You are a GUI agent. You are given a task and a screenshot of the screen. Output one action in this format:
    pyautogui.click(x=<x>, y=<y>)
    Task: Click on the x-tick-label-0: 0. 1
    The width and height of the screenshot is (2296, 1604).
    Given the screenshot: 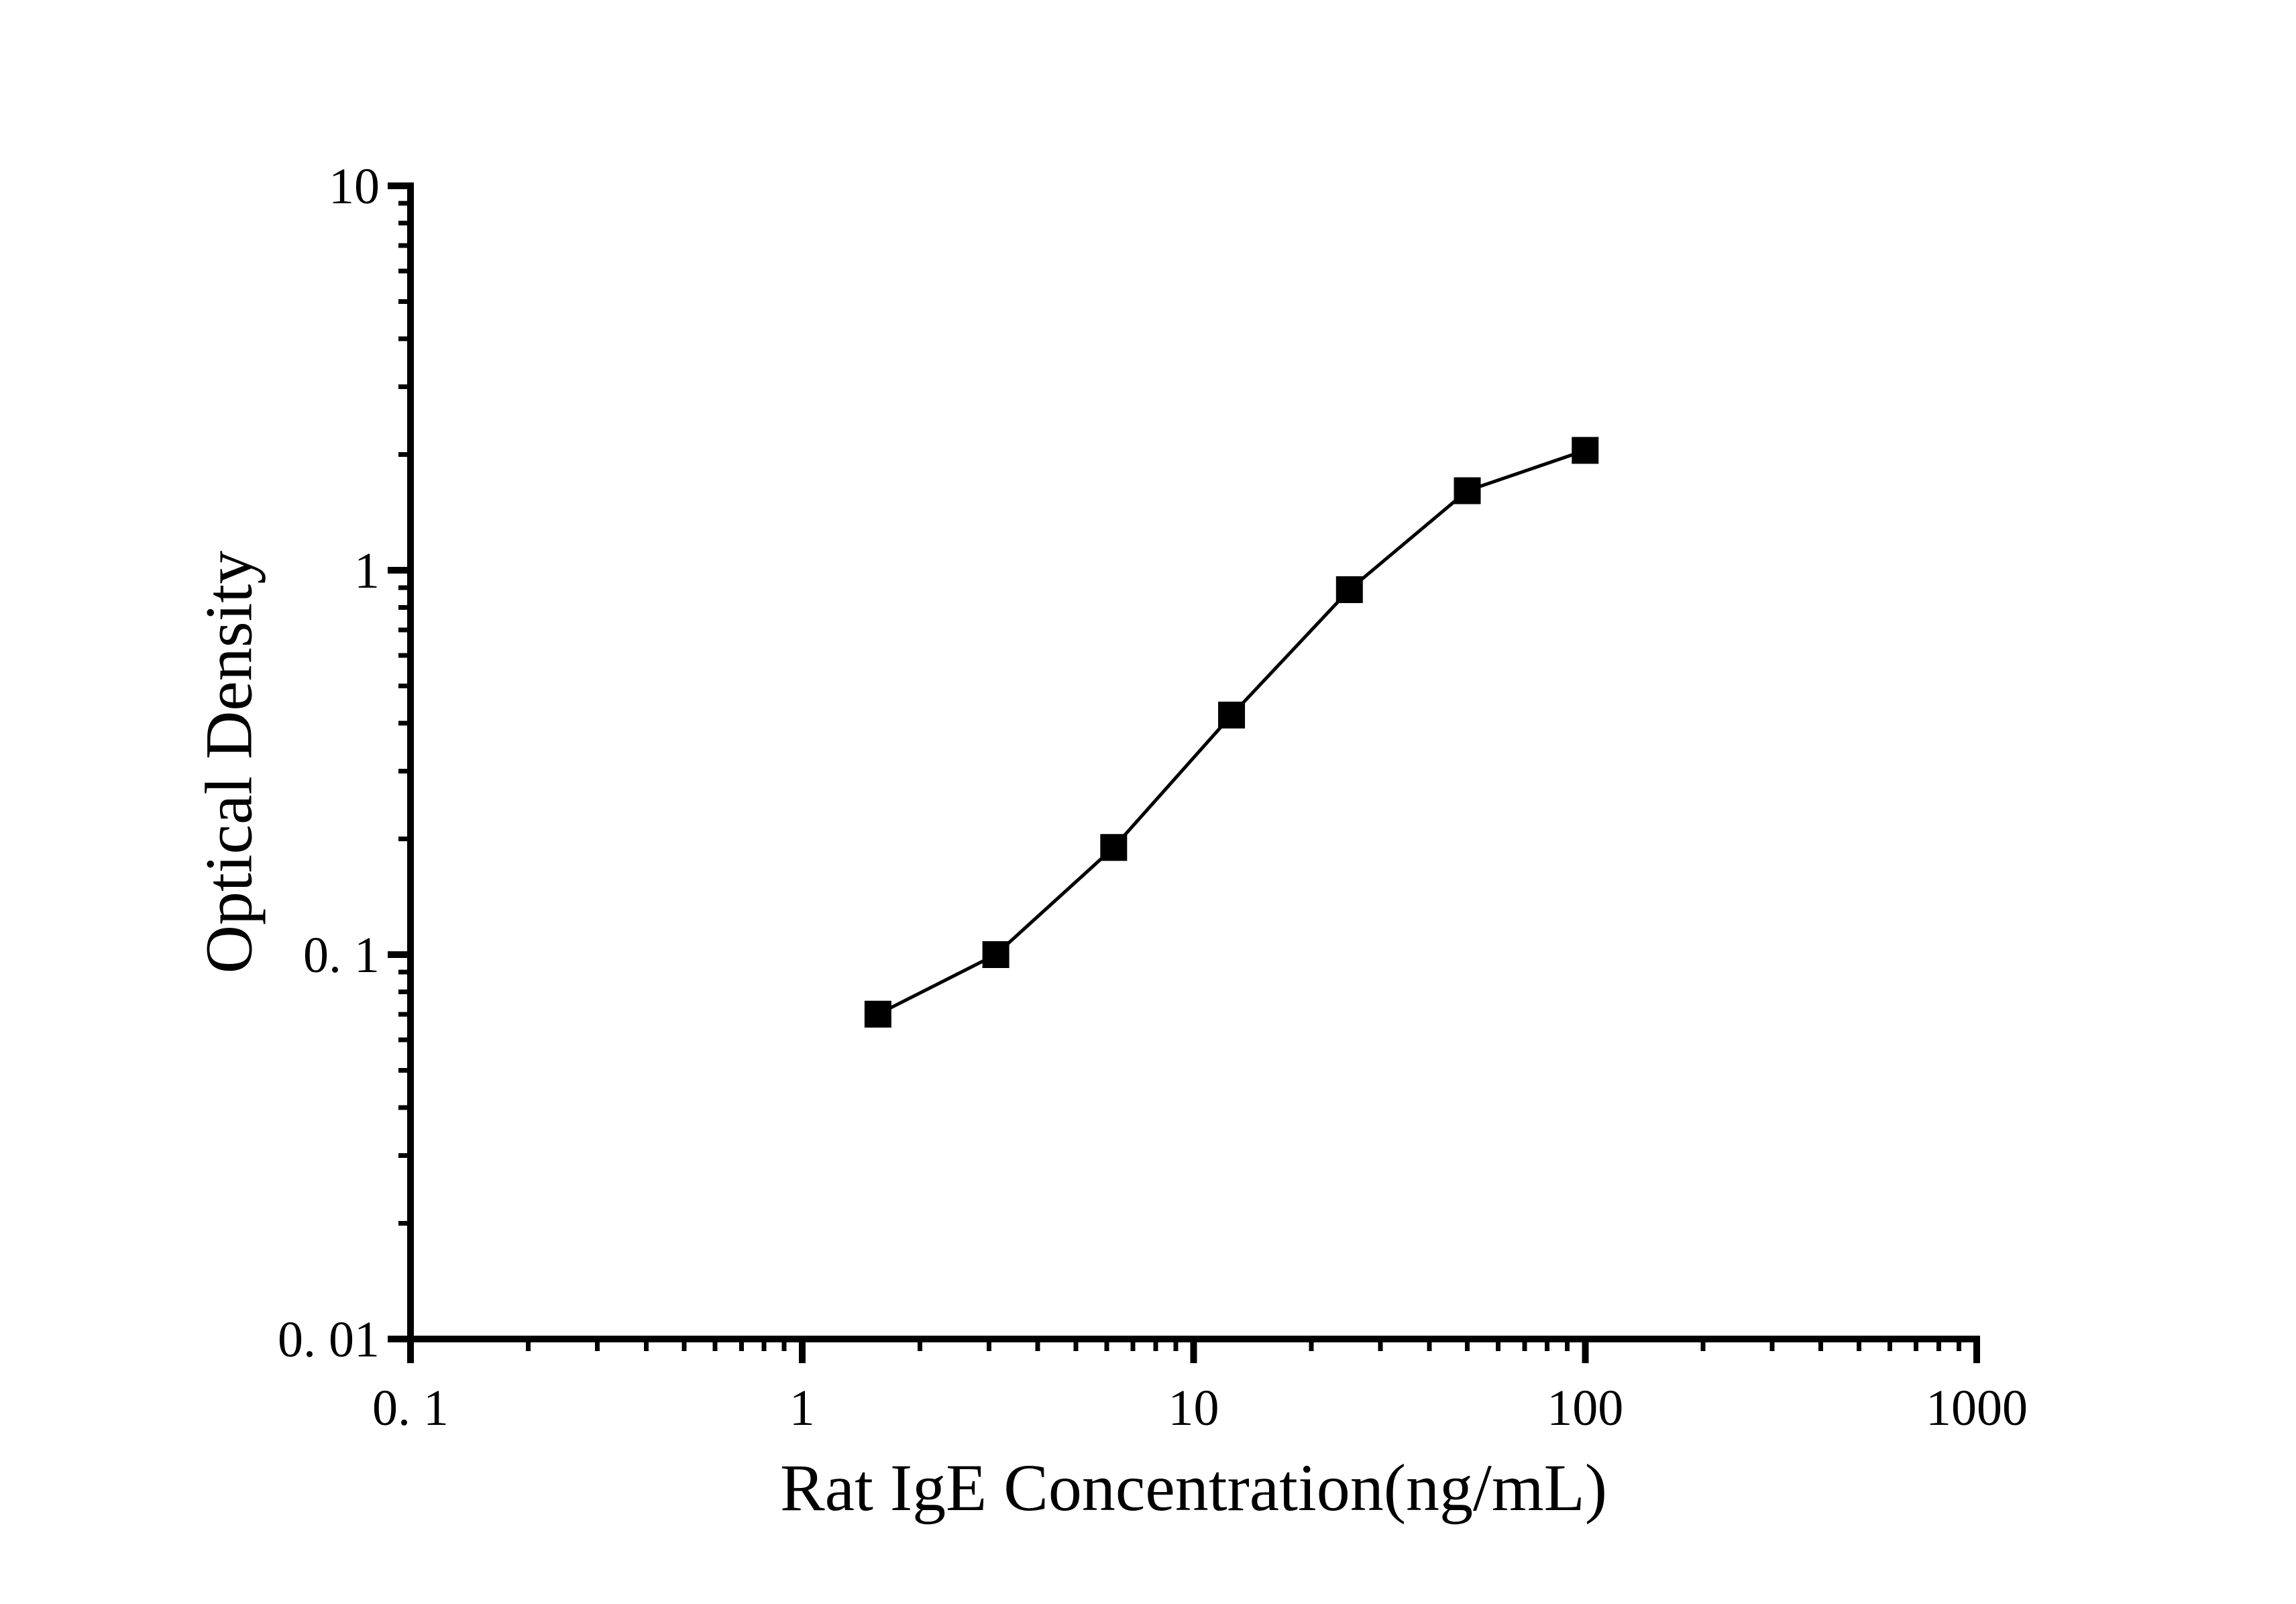 What is the action you would take?
    pyautogui.click(x=410, y=1408)
    